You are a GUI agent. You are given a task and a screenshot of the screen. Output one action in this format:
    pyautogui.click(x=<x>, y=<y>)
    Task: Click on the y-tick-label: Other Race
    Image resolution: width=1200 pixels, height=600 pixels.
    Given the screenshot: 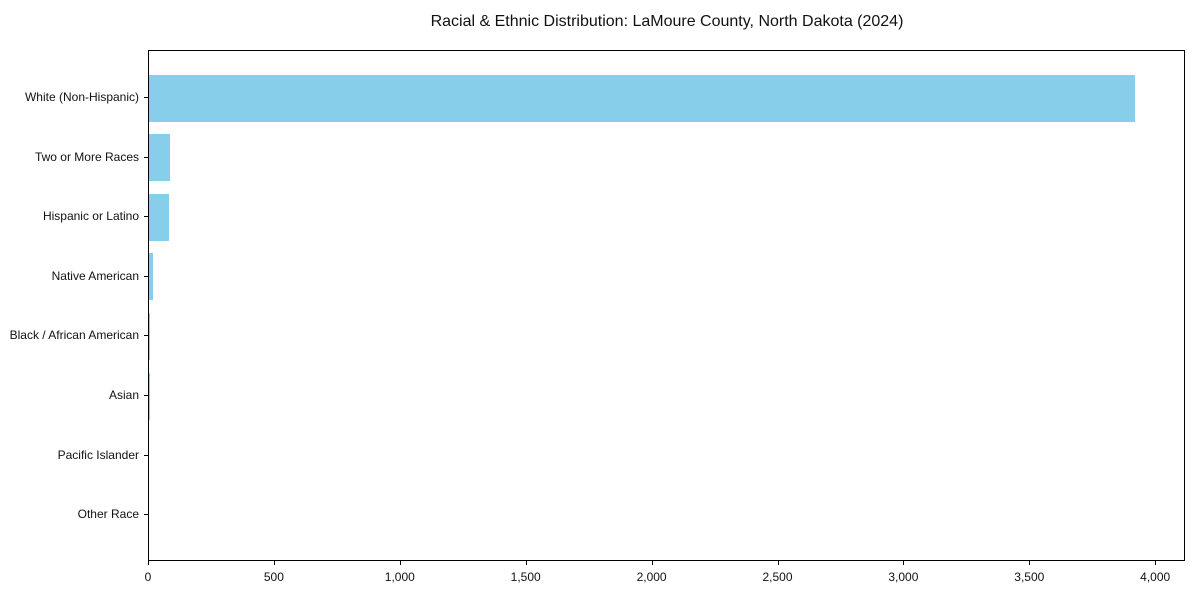 What is the action you would take?
    pyautogui.click(x=108, y=514)
    